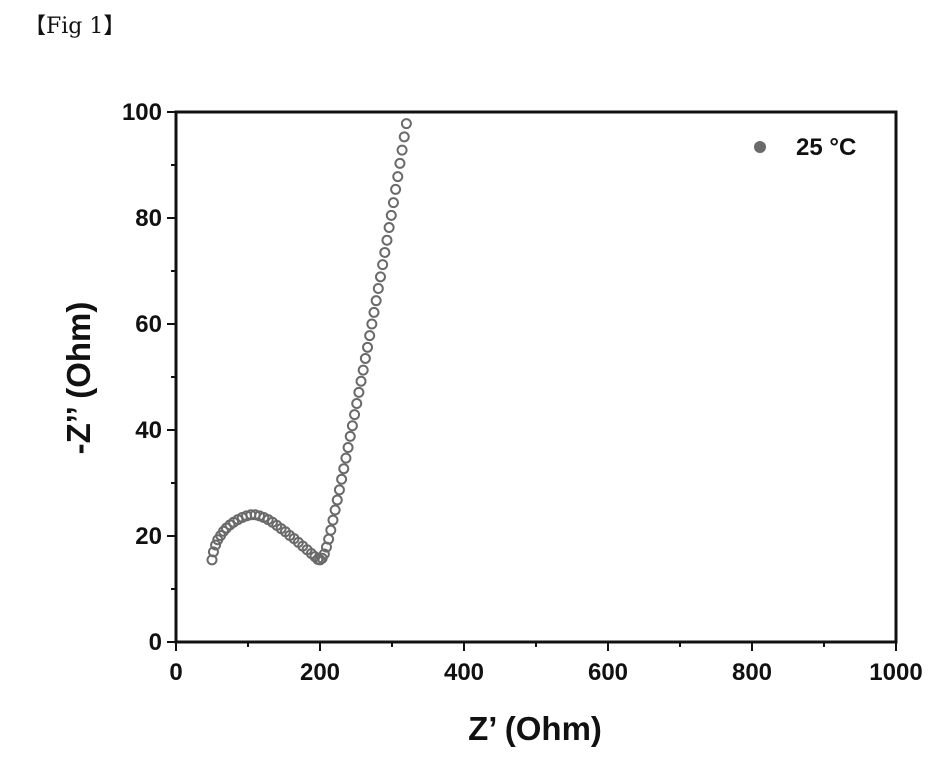 The width and height of the screenshot is (950, 762). I want to click on x-axis-ticks: 0 200 400 600 800 1000, so click(545, 664).